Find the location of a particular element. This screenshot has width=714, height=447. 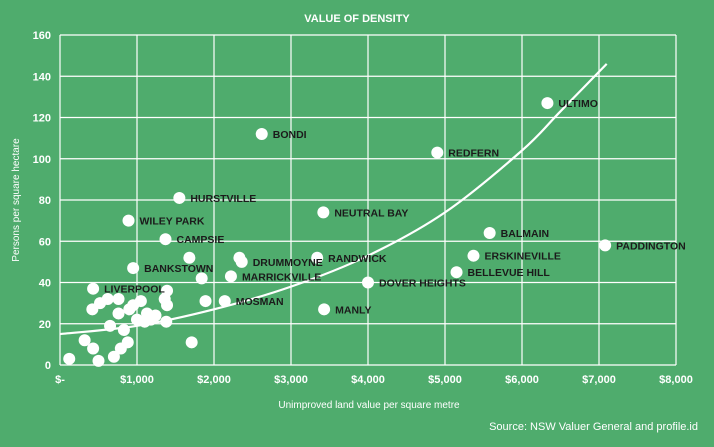

point-label-erskineville: ERSKINEVILLE is located at coordinates (522, 257).